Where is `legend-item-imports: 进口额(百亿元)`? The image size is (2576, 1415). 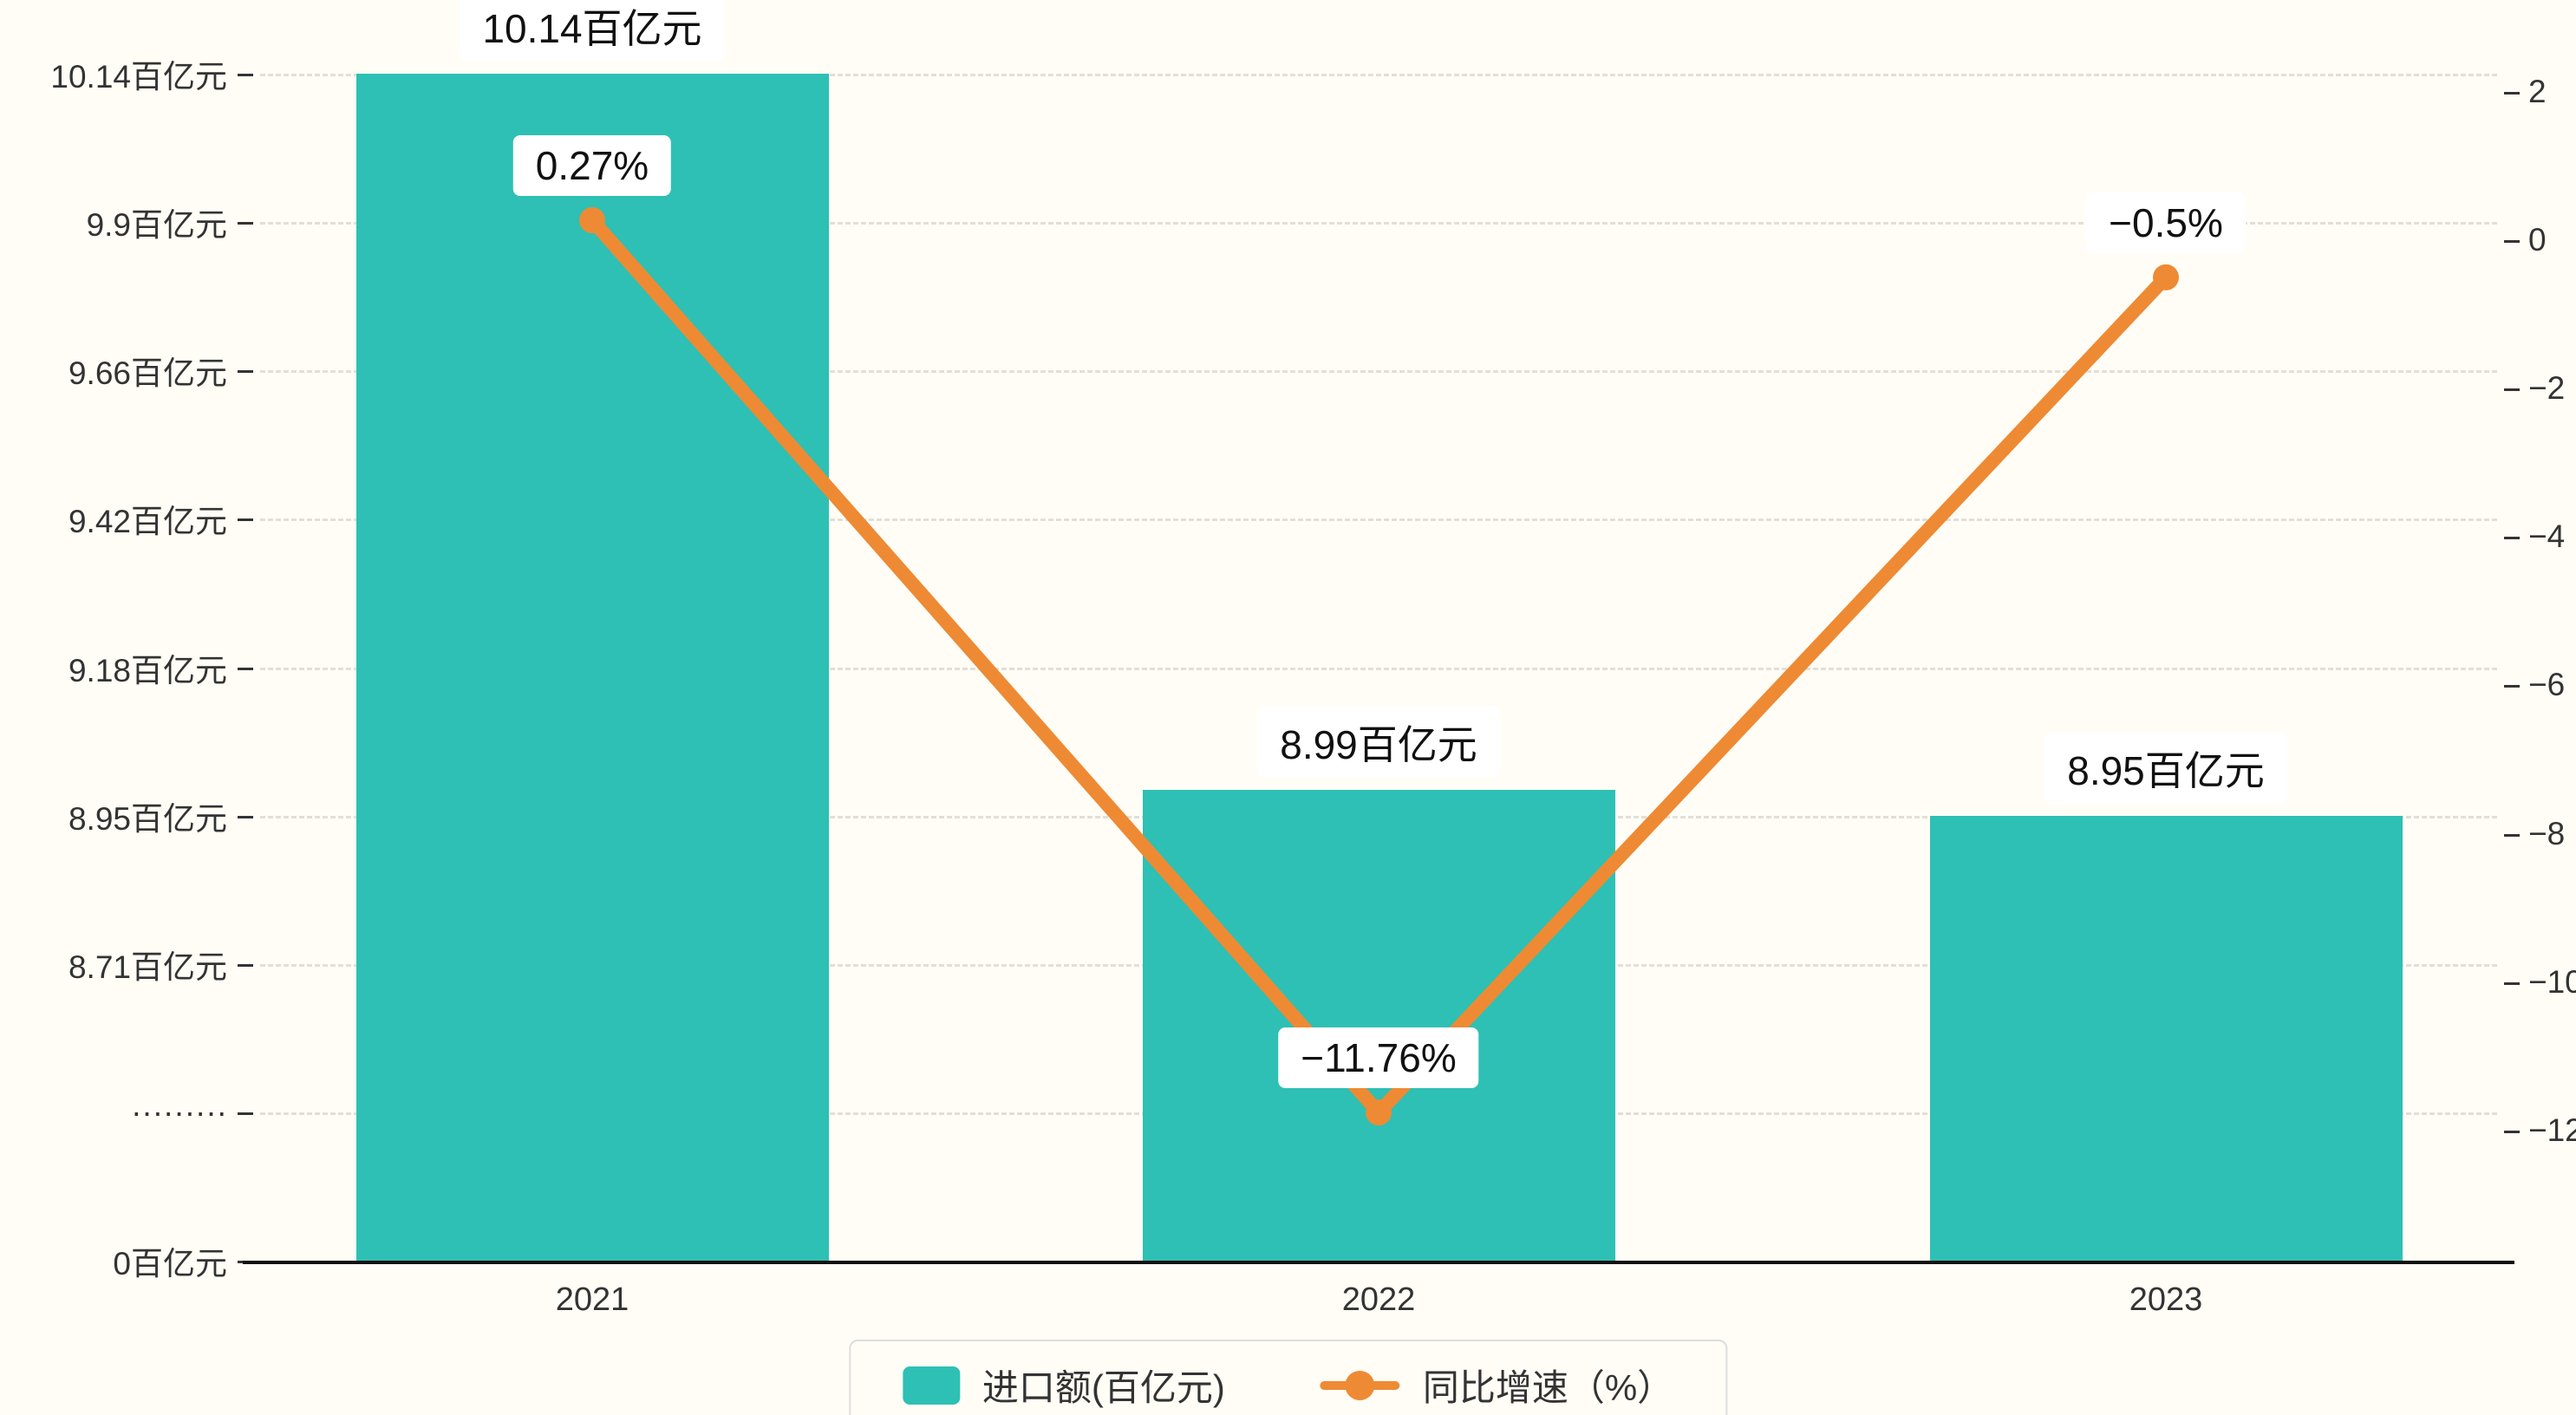
legend-item-imports: 进口额(百亿元) is located at coordinates (1063, 1385).